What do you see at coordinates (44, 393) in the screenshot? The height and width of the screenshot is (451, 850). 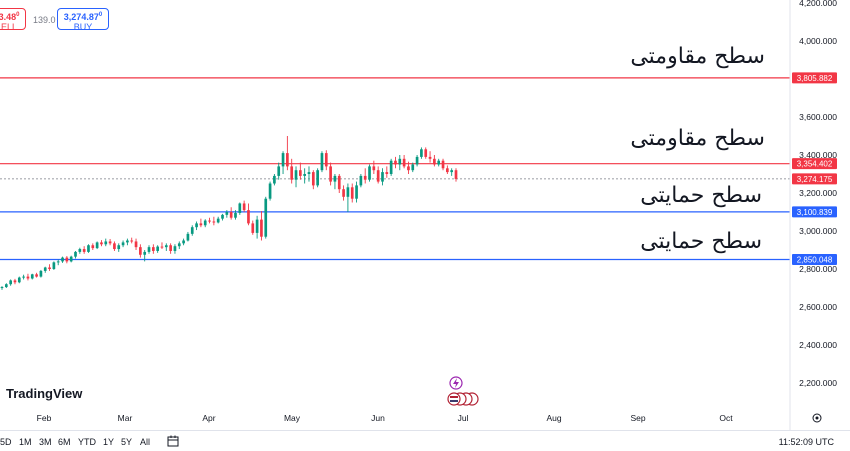 I see `tradingview-logo: TradingView` at bounding box center [44, 393].